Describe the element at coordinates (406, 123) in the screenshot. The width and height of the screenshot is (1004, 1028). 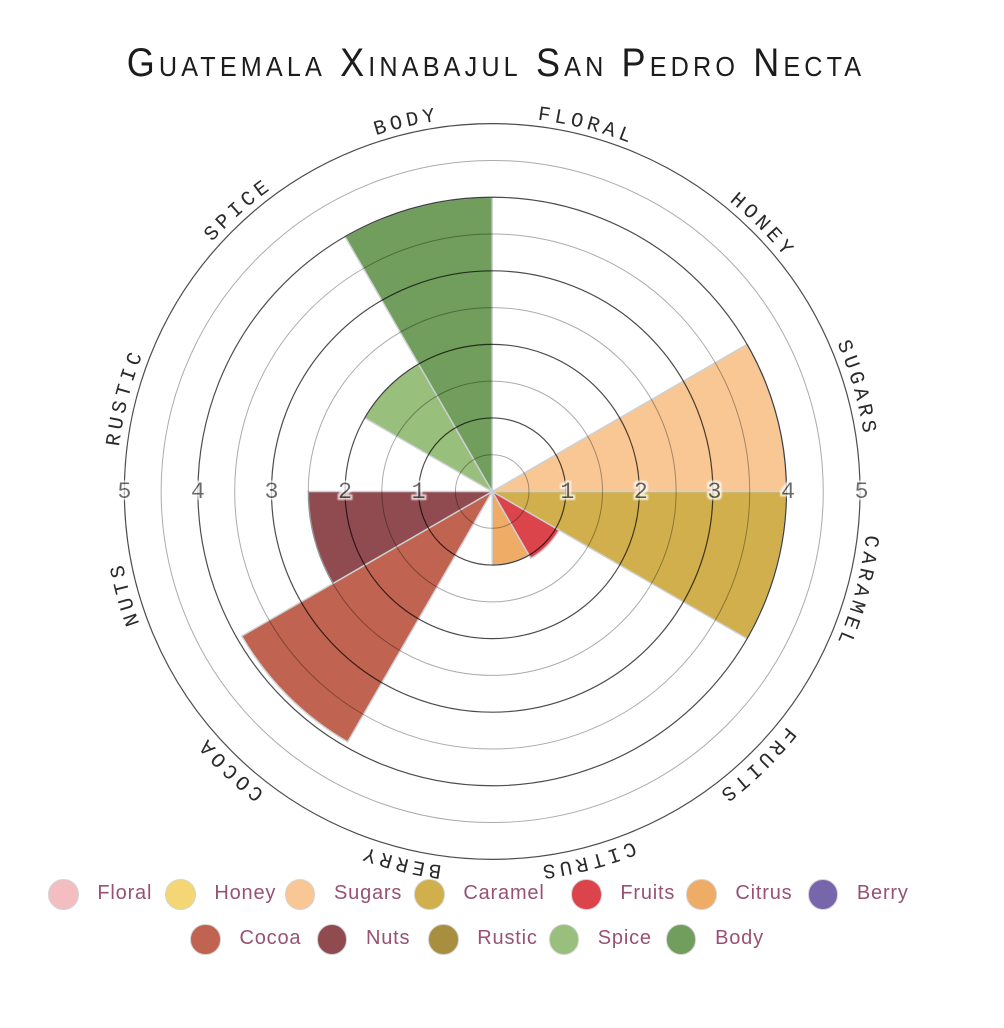
I see `svg-text: BODY` at that location.